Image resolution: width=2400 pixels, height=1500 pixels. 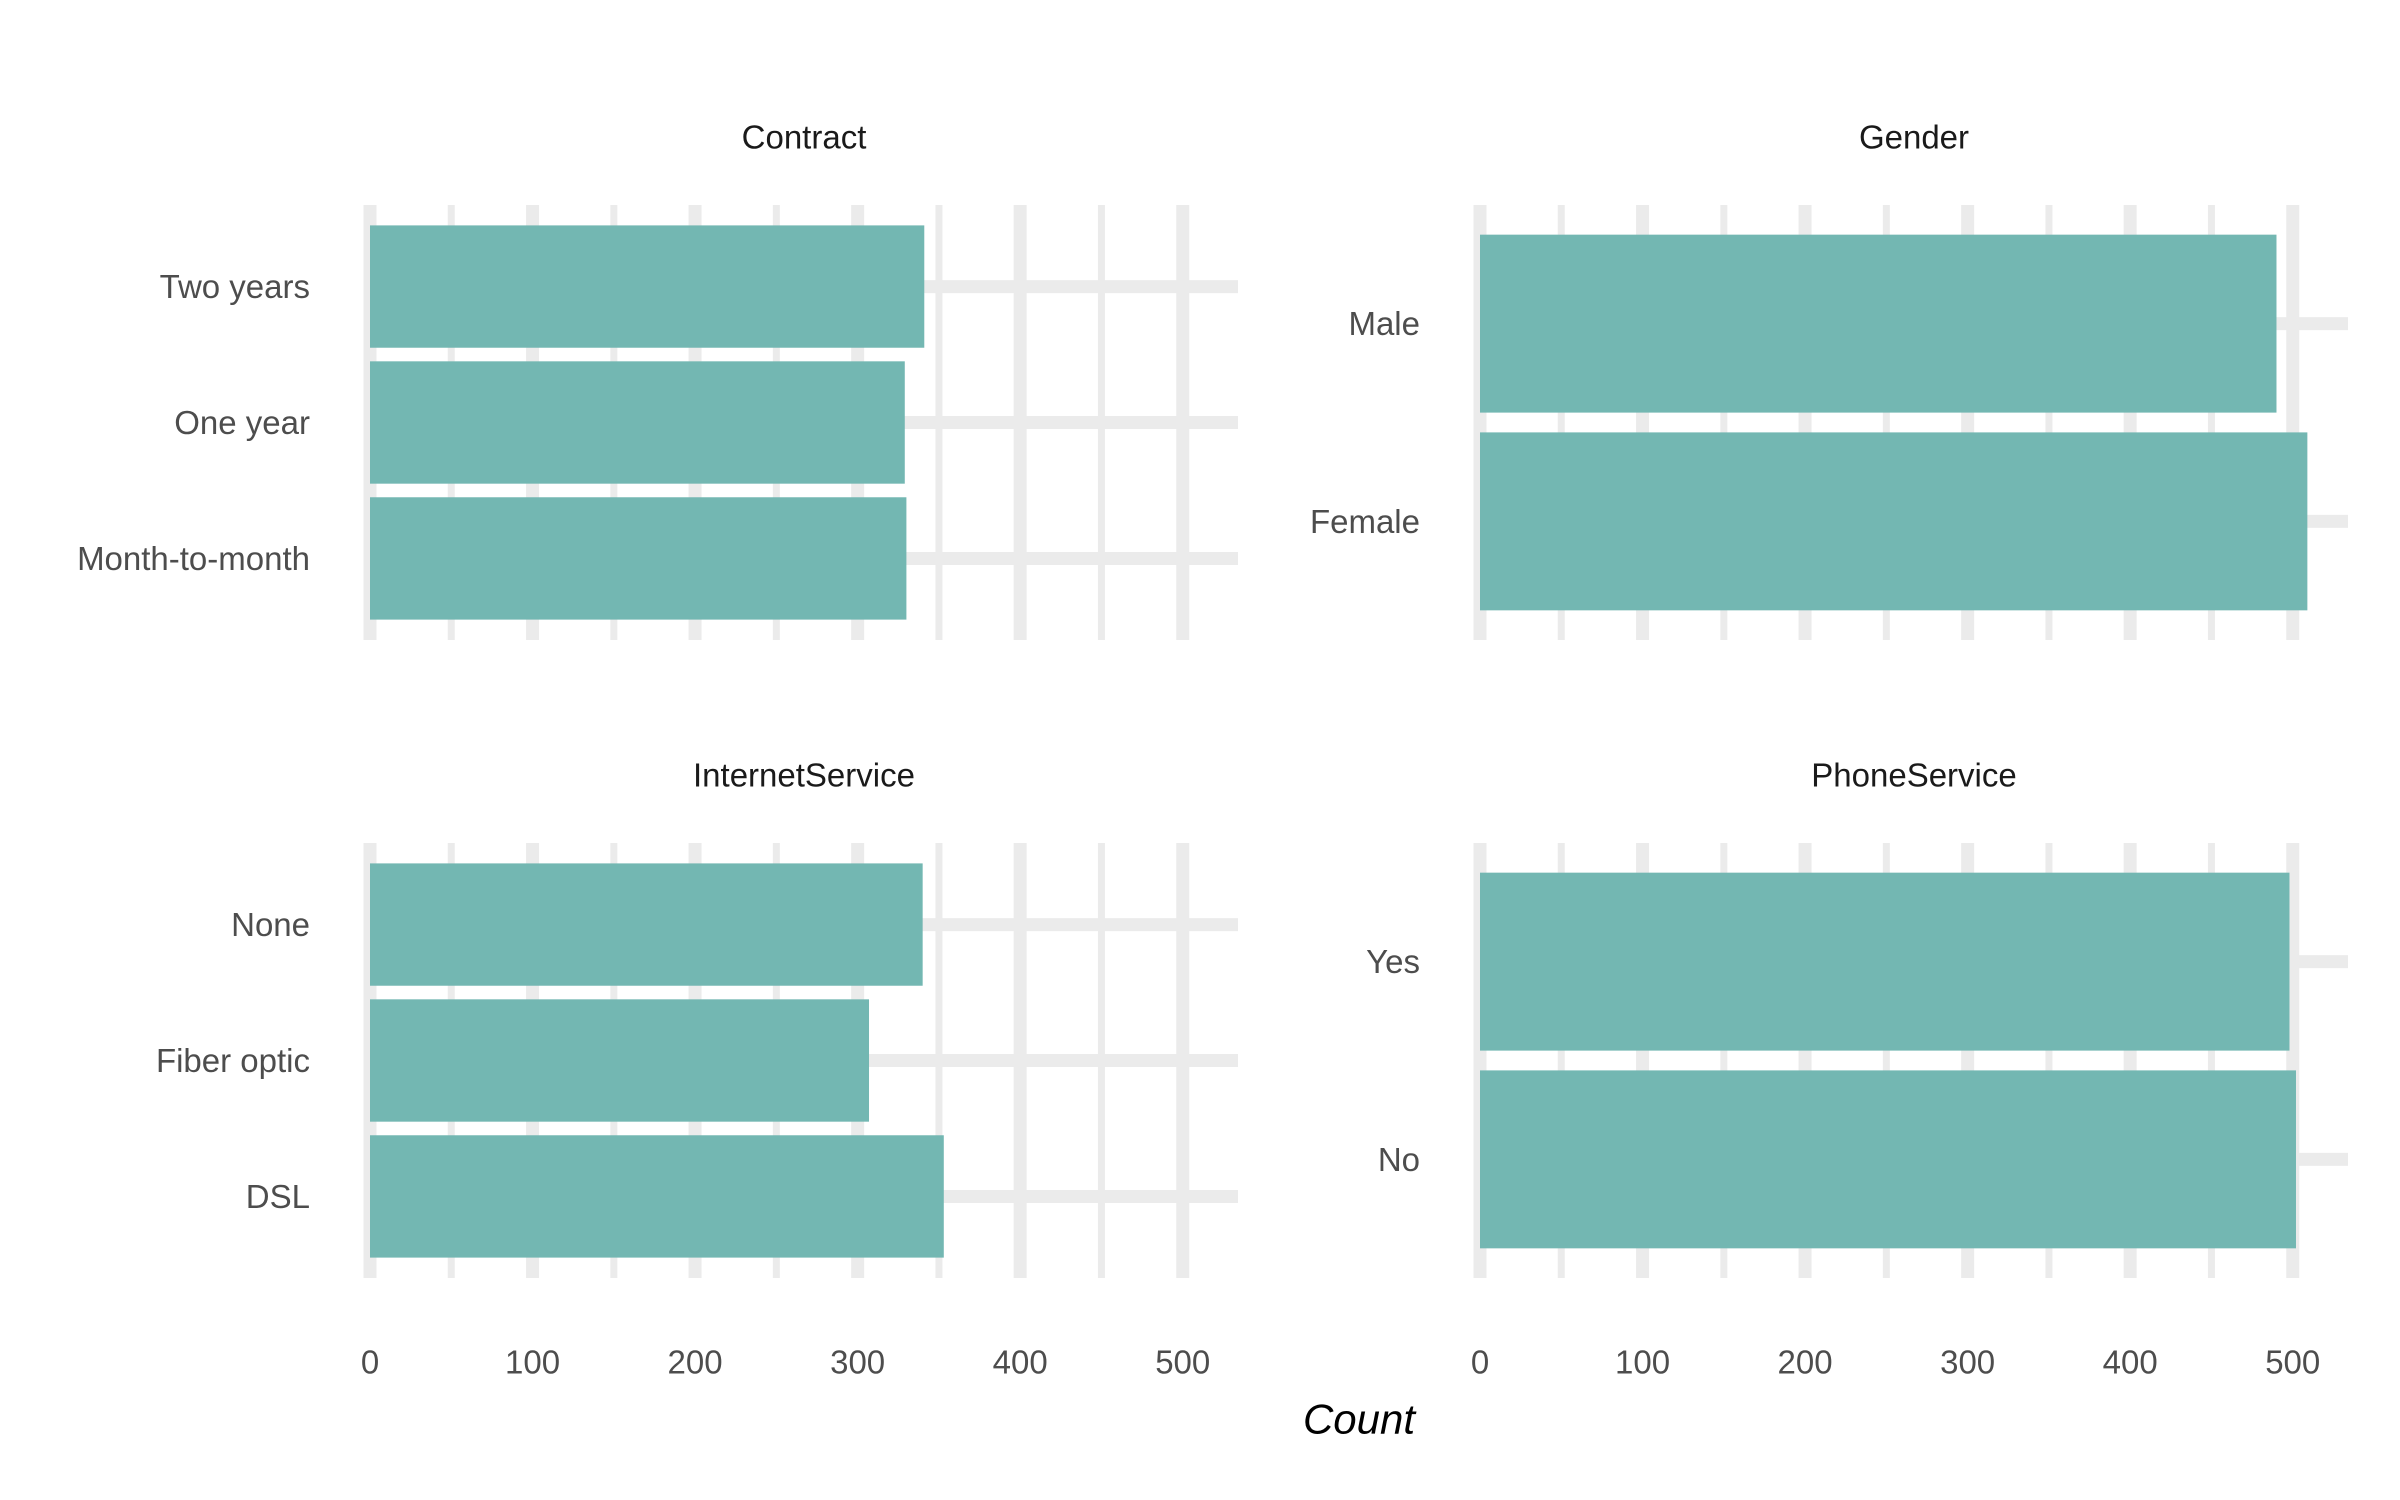 I want to click on bar-internetservice-fiber-optic, so click(x=620, y=1060).